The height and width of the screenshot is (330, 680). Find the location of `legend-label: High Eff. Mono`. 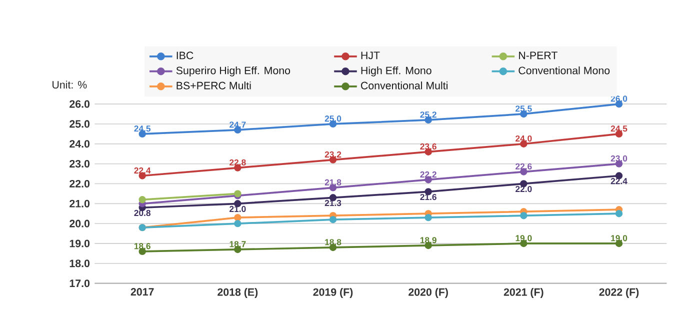

legend-label: High Eff. Mono is located at coordinates (396, 71).